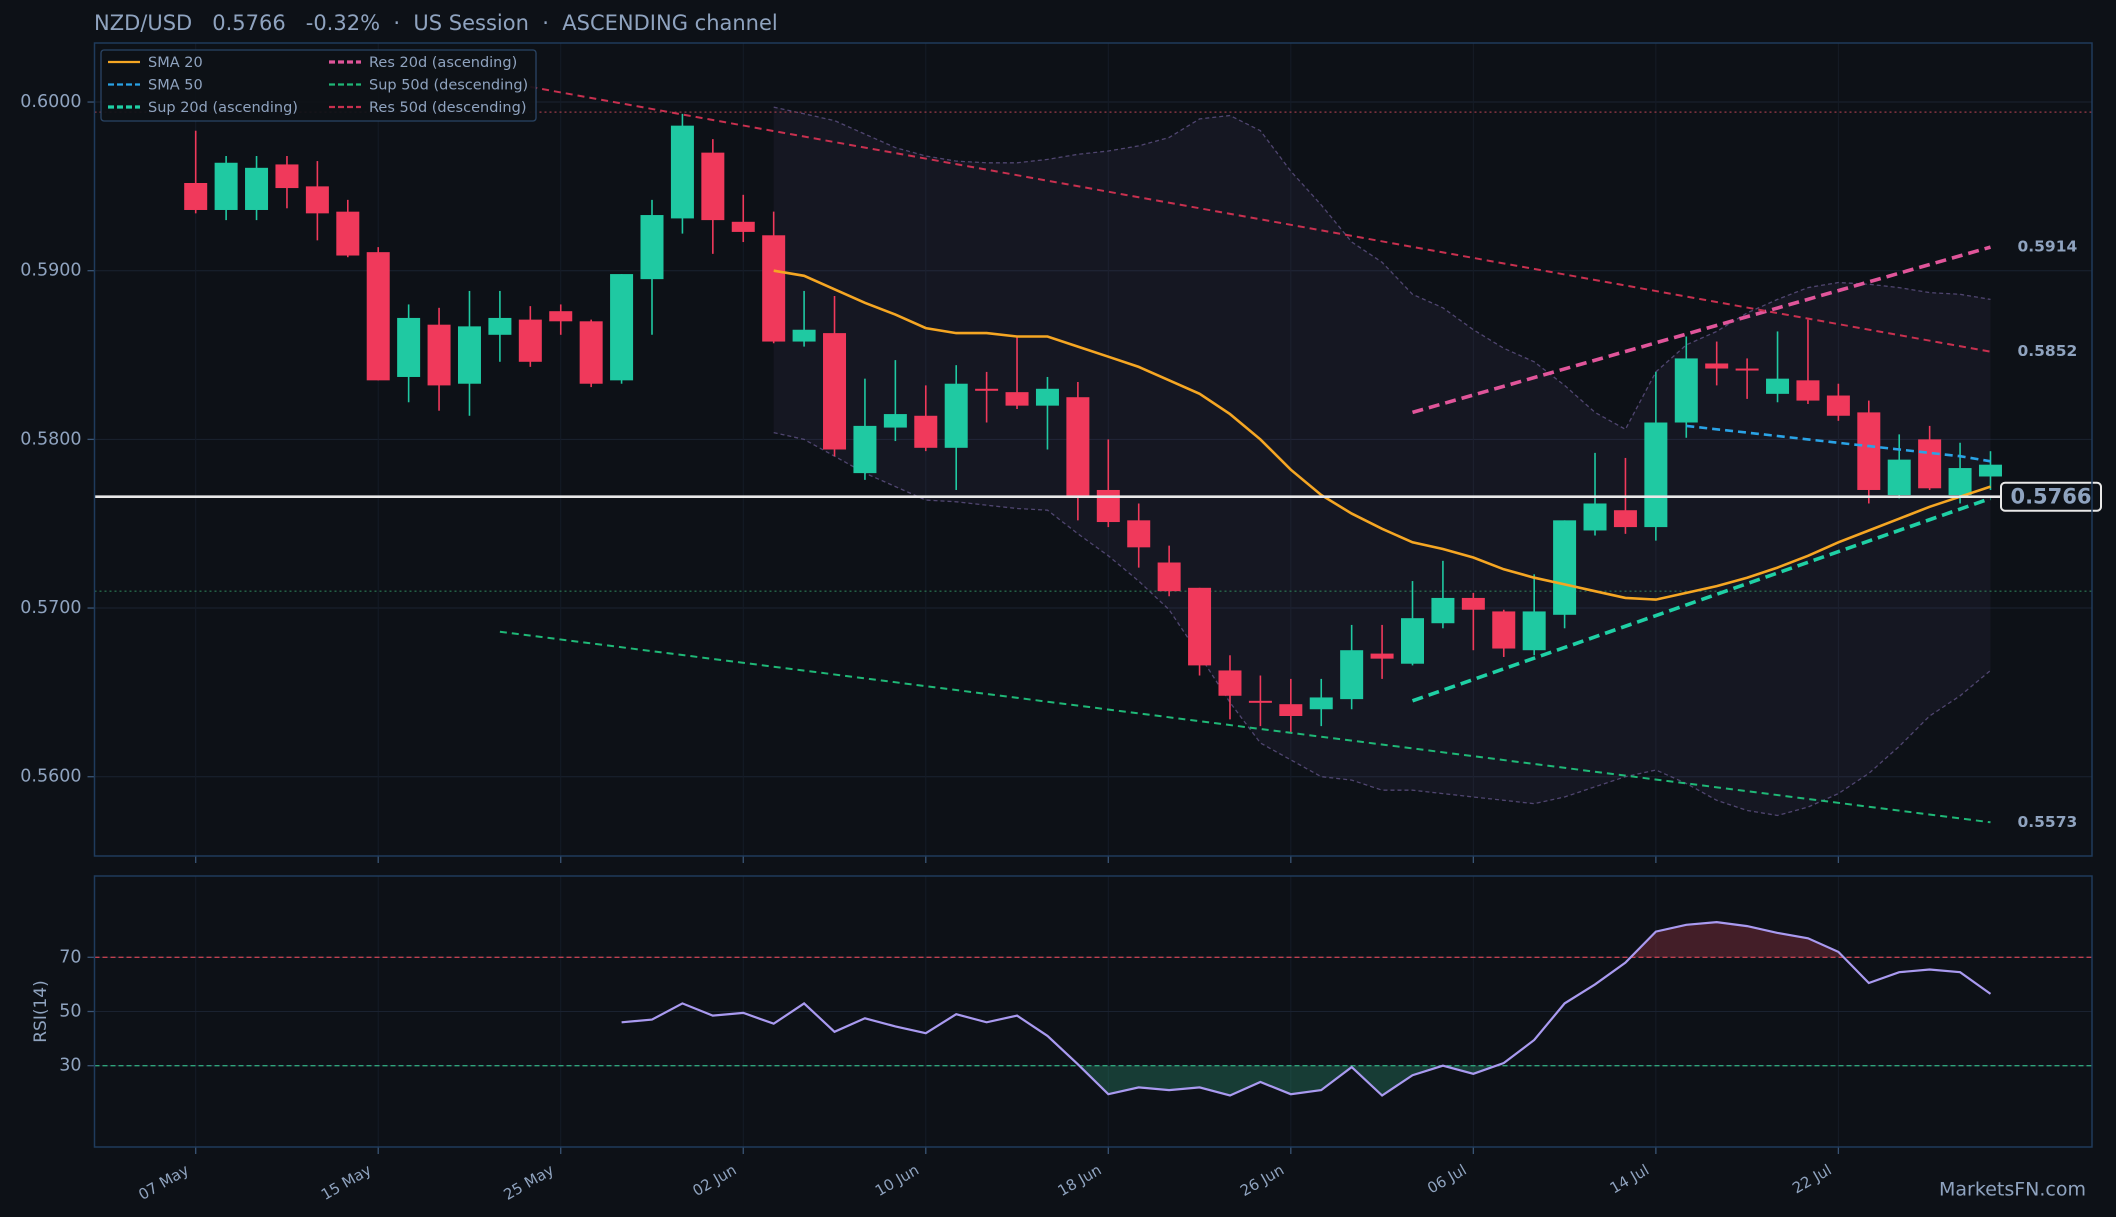 This screenshot has height=1217, width=2116. What do you see at coordinates (2047, 247) in the screenshot?
I see `trend-end-label: 0.5914` at bounding box center [2047, 247].